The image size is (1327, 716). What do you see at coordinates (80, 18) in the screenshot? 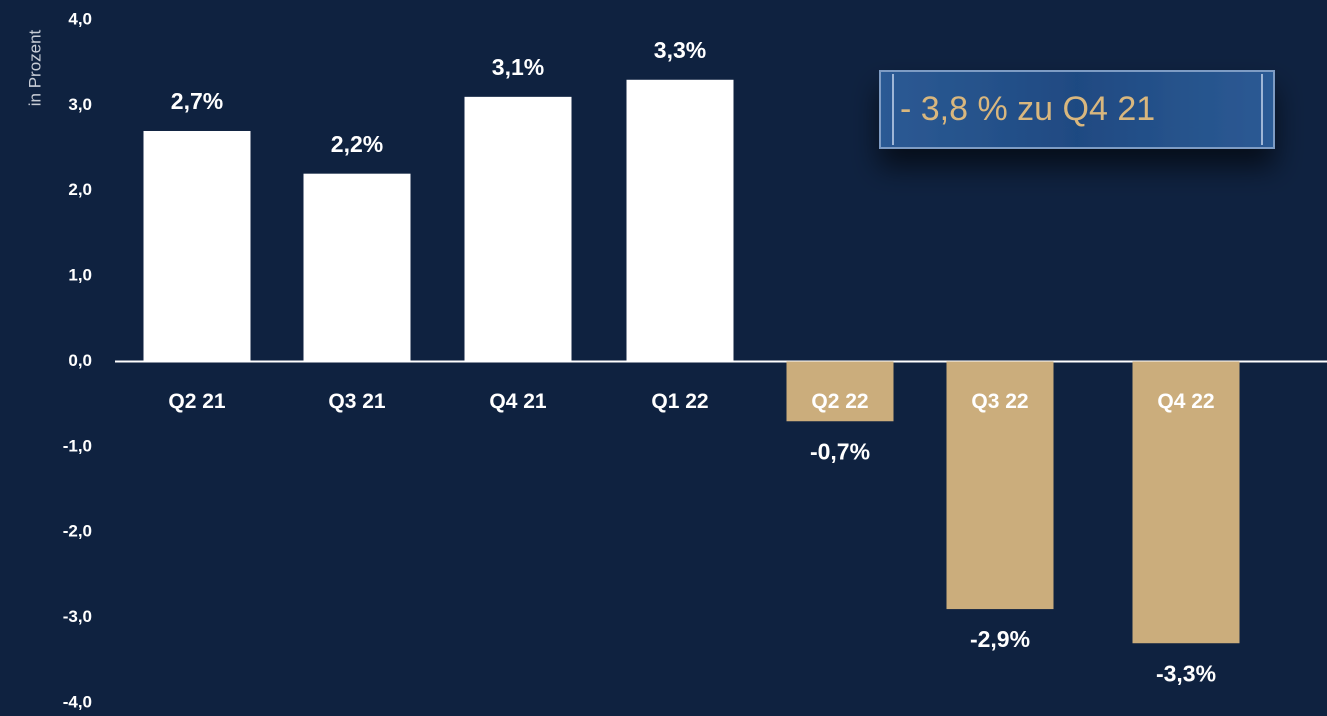
I see `y-tick-label: 4,0` at bounding box center [80, 18].